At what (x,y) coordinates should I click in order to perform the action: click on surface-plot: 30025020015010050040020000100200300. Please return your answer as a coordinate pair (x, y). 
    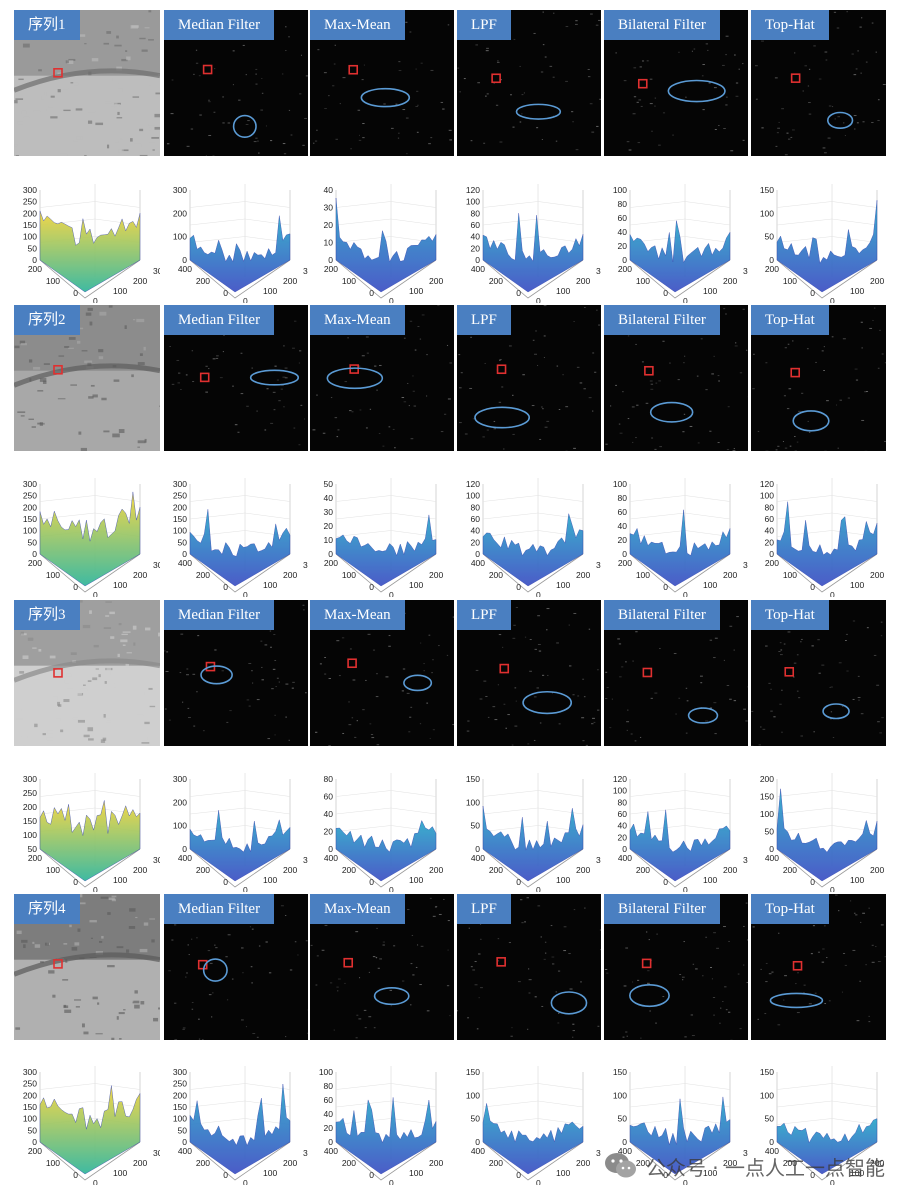
    Looking at the image, I should click on (236, 534).